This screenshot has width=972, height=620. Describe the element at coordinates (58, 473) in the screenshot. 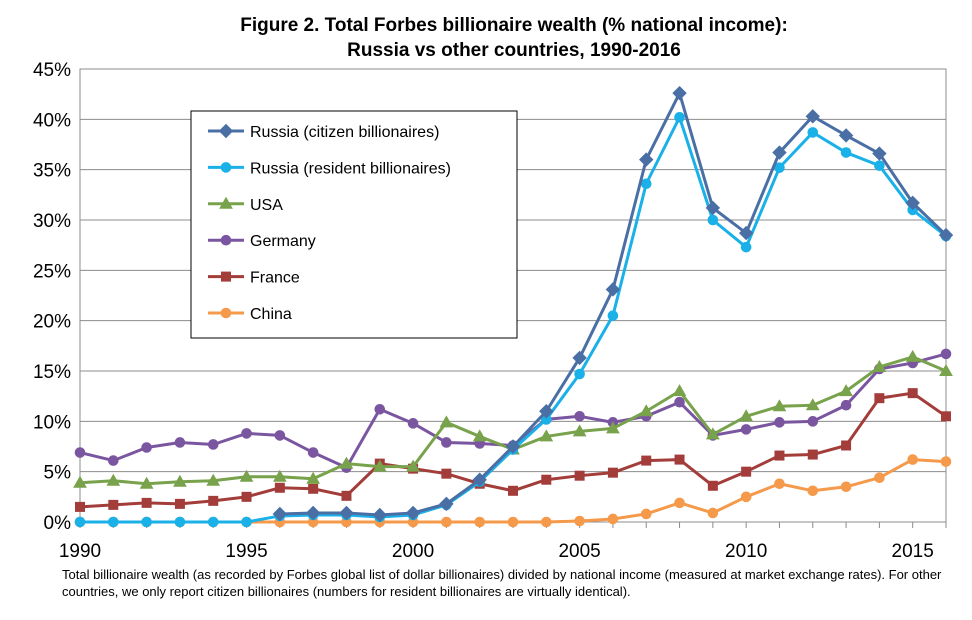

I see `y-tick-label: 5%` at that location.